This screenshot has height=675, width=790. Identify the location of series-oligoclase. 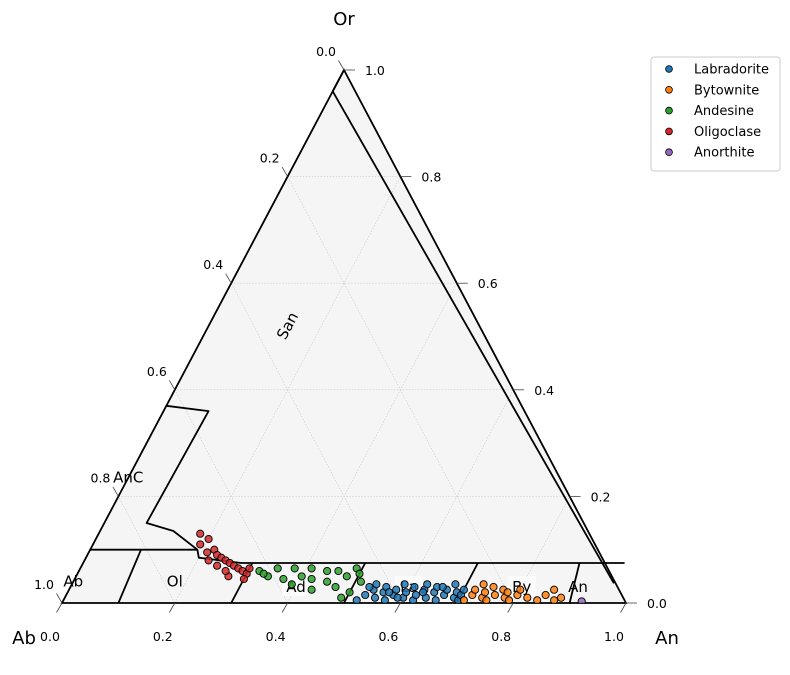
(225, 556).